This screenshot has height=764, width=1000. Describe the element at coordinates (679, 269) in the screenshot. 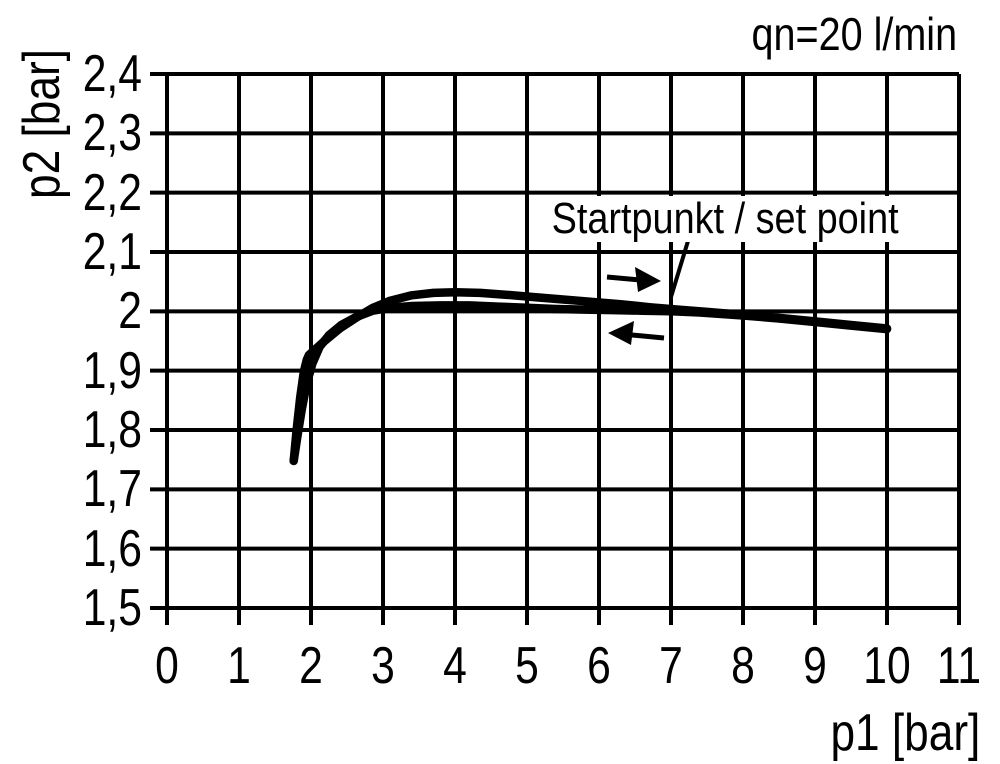

I see `annotation-leader-line` at that location.